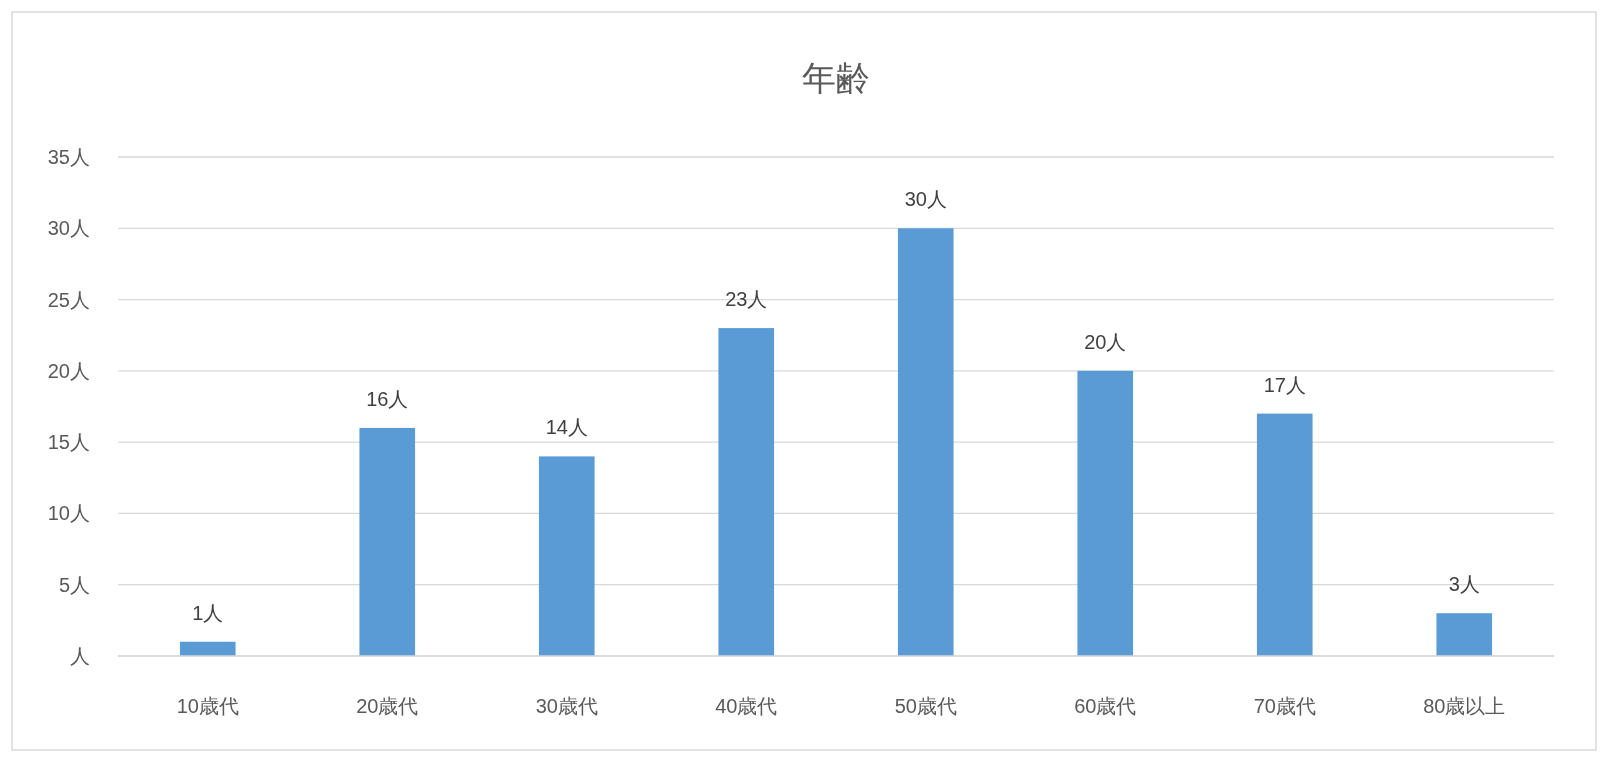 The image size is (1608, 760). I want to click on x-tick-label: 50歳代, so click(925, 706).